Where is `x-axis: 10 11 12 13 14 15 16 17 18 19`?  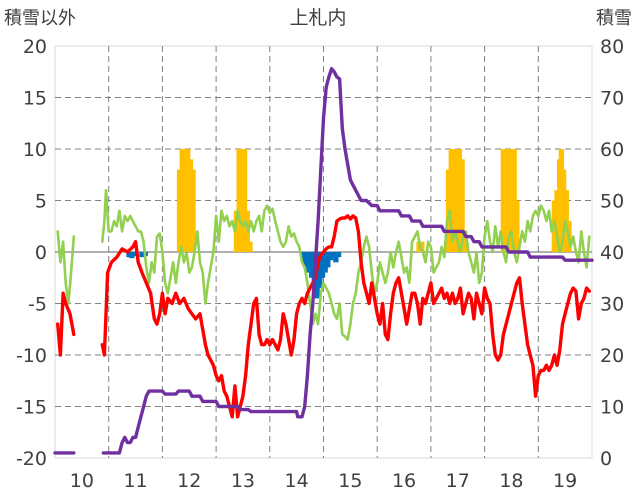
x-axis: 10 11 12 13 14 15 16 17 18 19 is located at coordinates (323, 481).